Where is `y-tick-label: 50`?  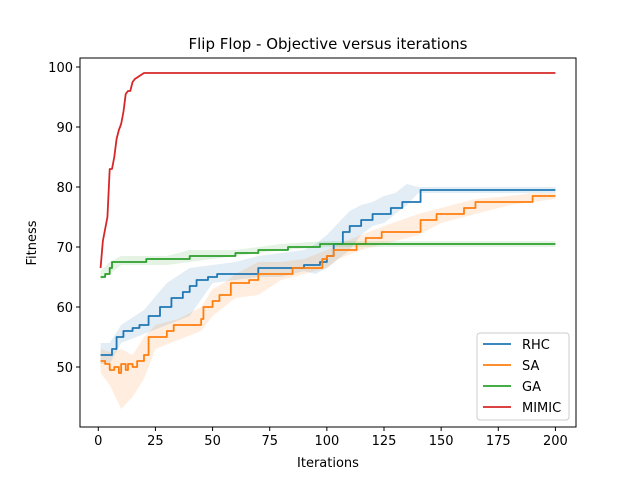
y-tick-label: 50 is located at coordinates (64, 368).